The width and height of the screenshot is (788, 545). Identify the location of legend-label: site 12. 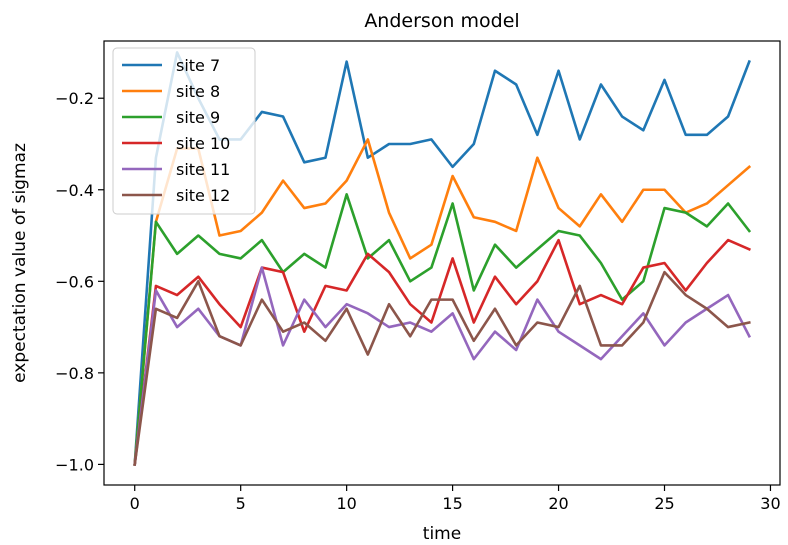
(203, 195).